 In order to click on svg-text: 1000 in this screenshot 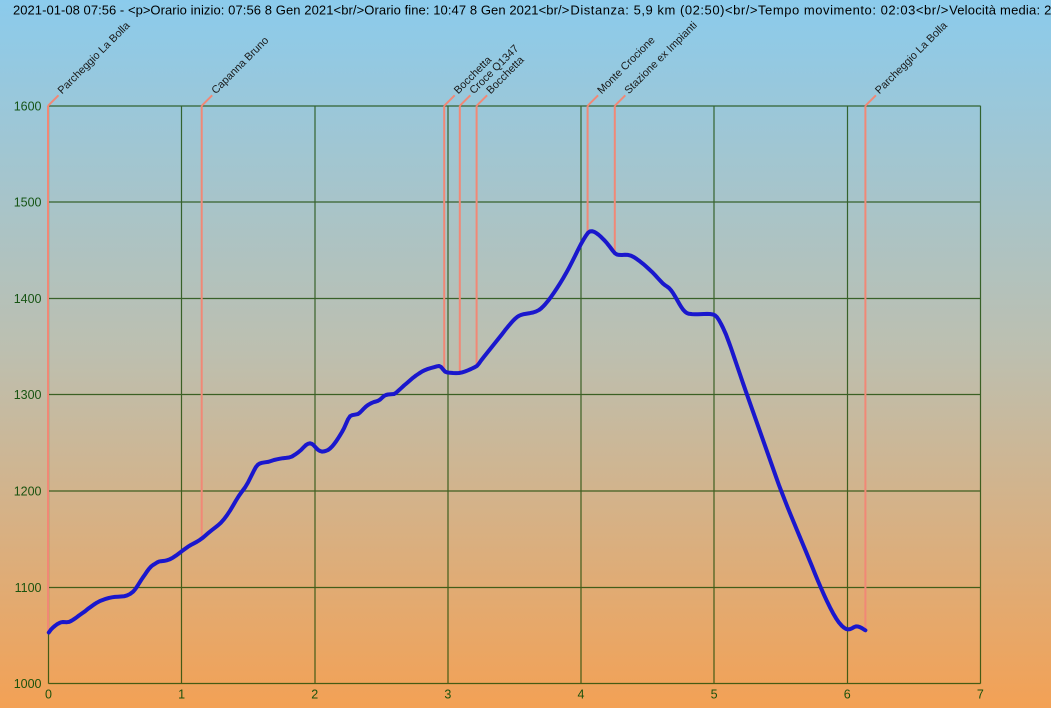, I will do `click(28, 684)`.